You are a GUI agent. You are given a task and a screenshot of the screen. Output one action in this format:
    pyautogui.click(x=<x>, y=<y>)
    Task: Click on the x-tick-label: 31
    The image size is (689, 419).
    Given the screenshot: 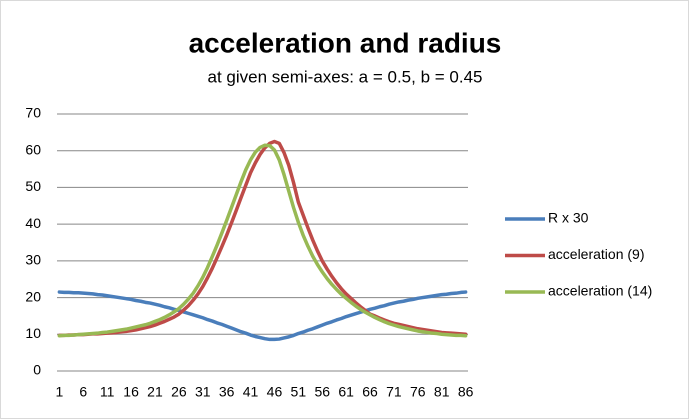 What is the action you would take?
    pyautogui.click(x=203, y=392)
    